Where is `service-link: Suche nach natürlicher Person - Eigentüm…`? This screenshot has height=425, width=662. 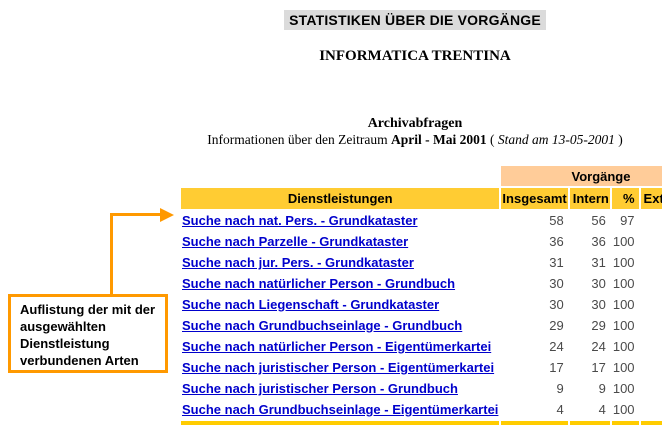 service-link: Suche nach natürlicher Person - Eigentüm… is located at coordinates (337, 346).